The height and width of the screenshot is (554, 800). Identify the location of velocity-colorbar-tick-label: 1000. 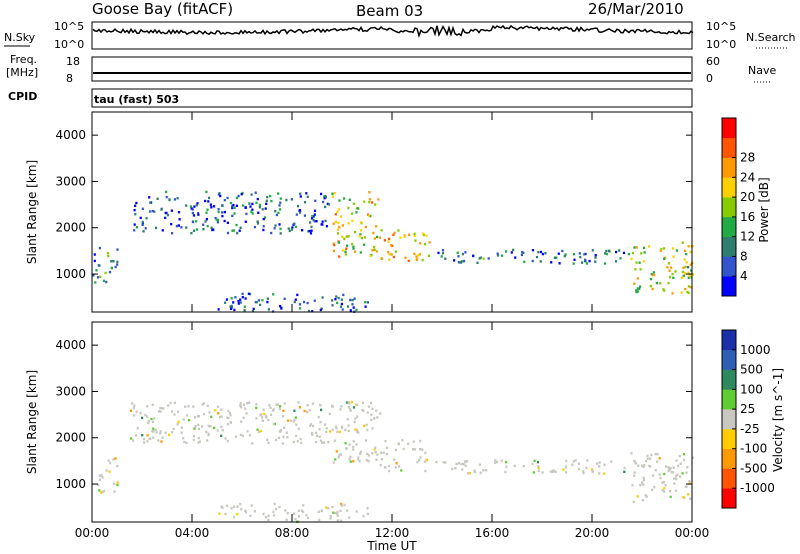
(755, 350).